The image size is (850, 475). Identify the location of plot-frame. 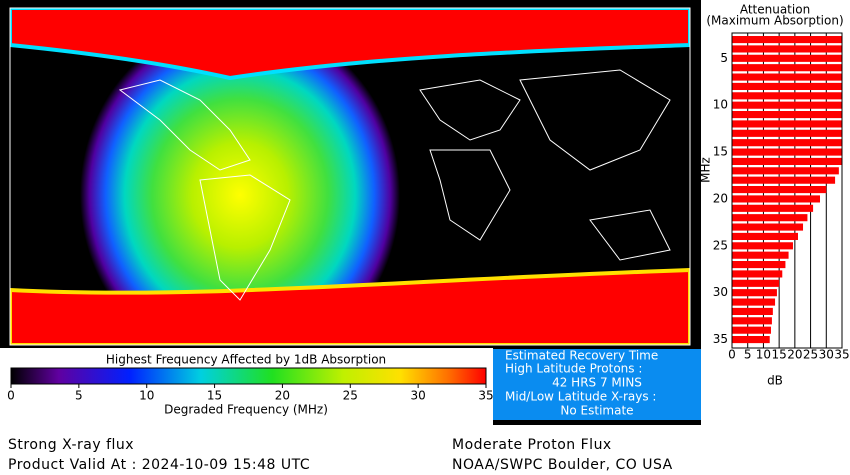
(787, 190).